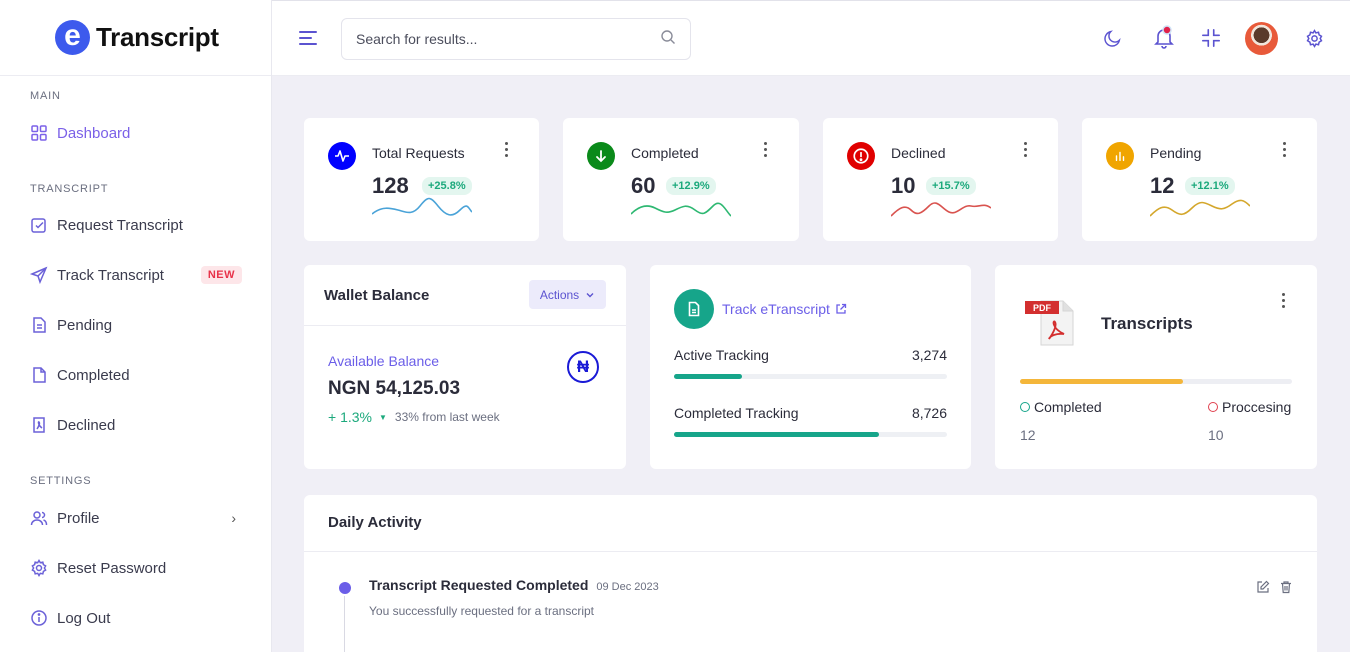  I want to click on menu-toggle-icon, so click(308, 38).